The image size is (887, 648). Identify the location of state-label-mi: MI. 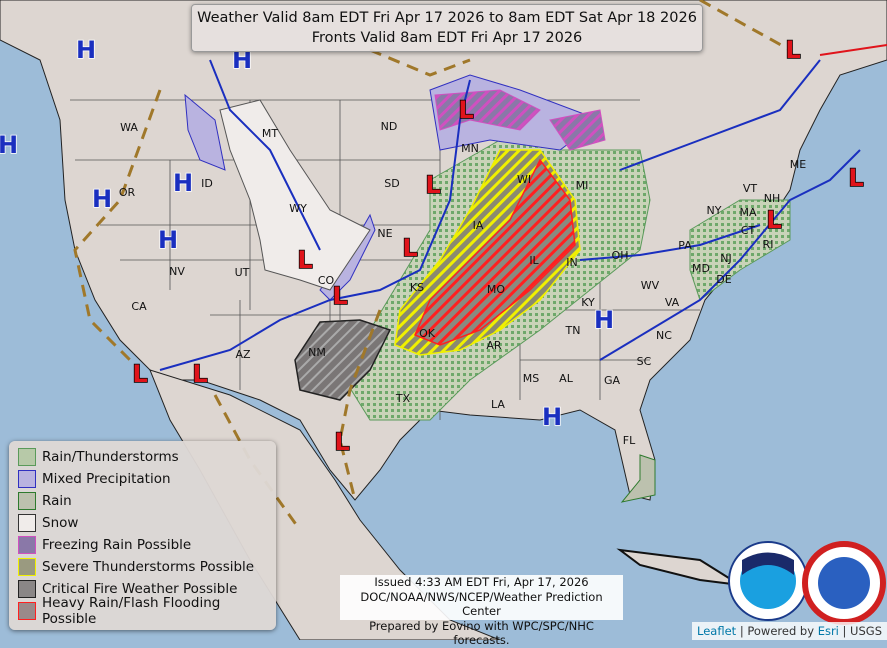
(582, 185).